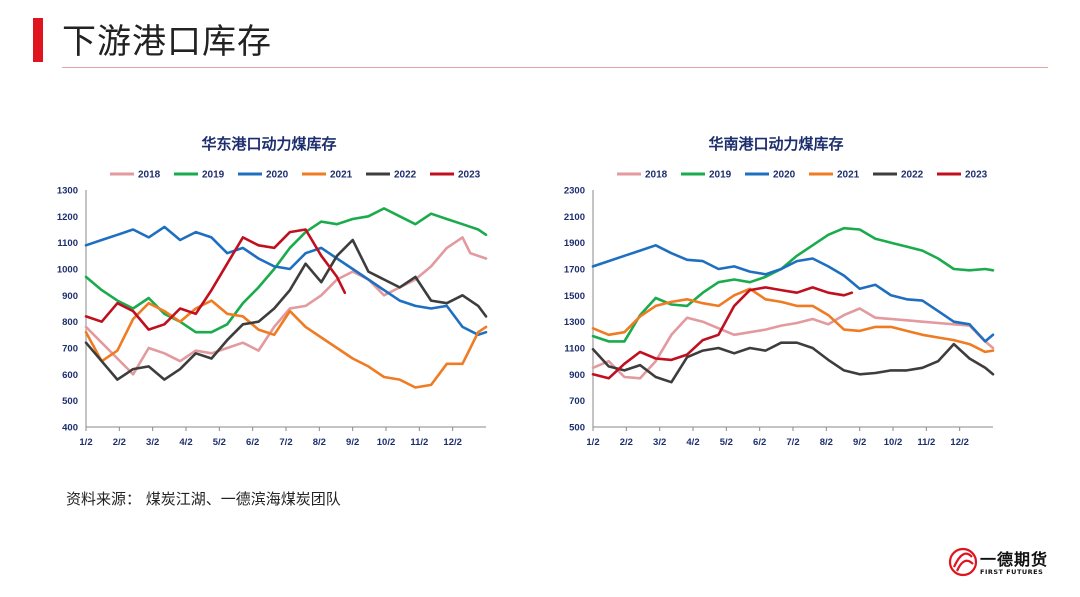 This screenshot has height=597, width=1080. I want to click on y-tick-label: 600, so click(70, 375).